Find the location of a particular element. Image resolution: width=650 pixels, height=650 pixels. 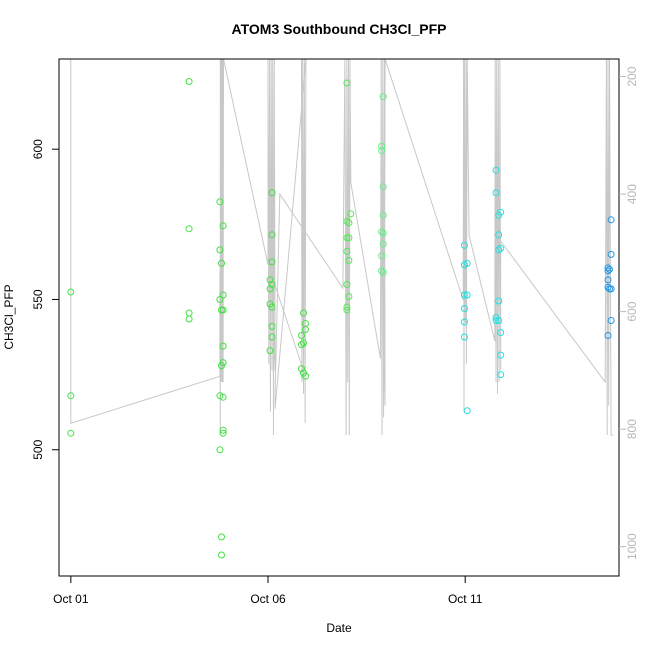

y-axis-label: CH3Cl_PFP is located at coordinates (9, 316).